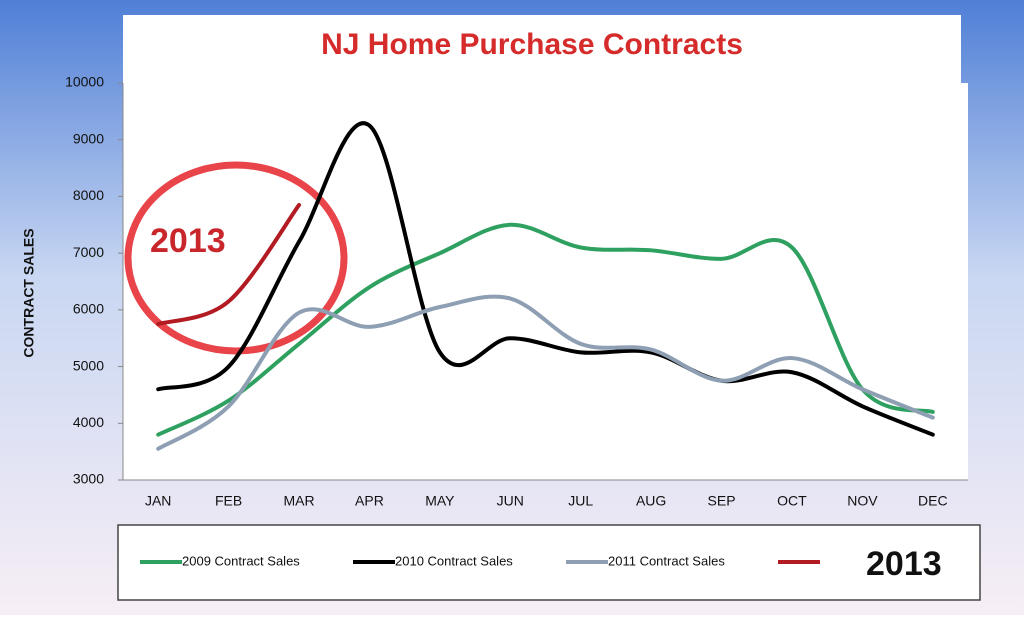 The image size is (1024, 620). Describe the element at coordinates (241, 560) in the screenshot. I see `legend-label: 2009 Contract Sales` at that location.